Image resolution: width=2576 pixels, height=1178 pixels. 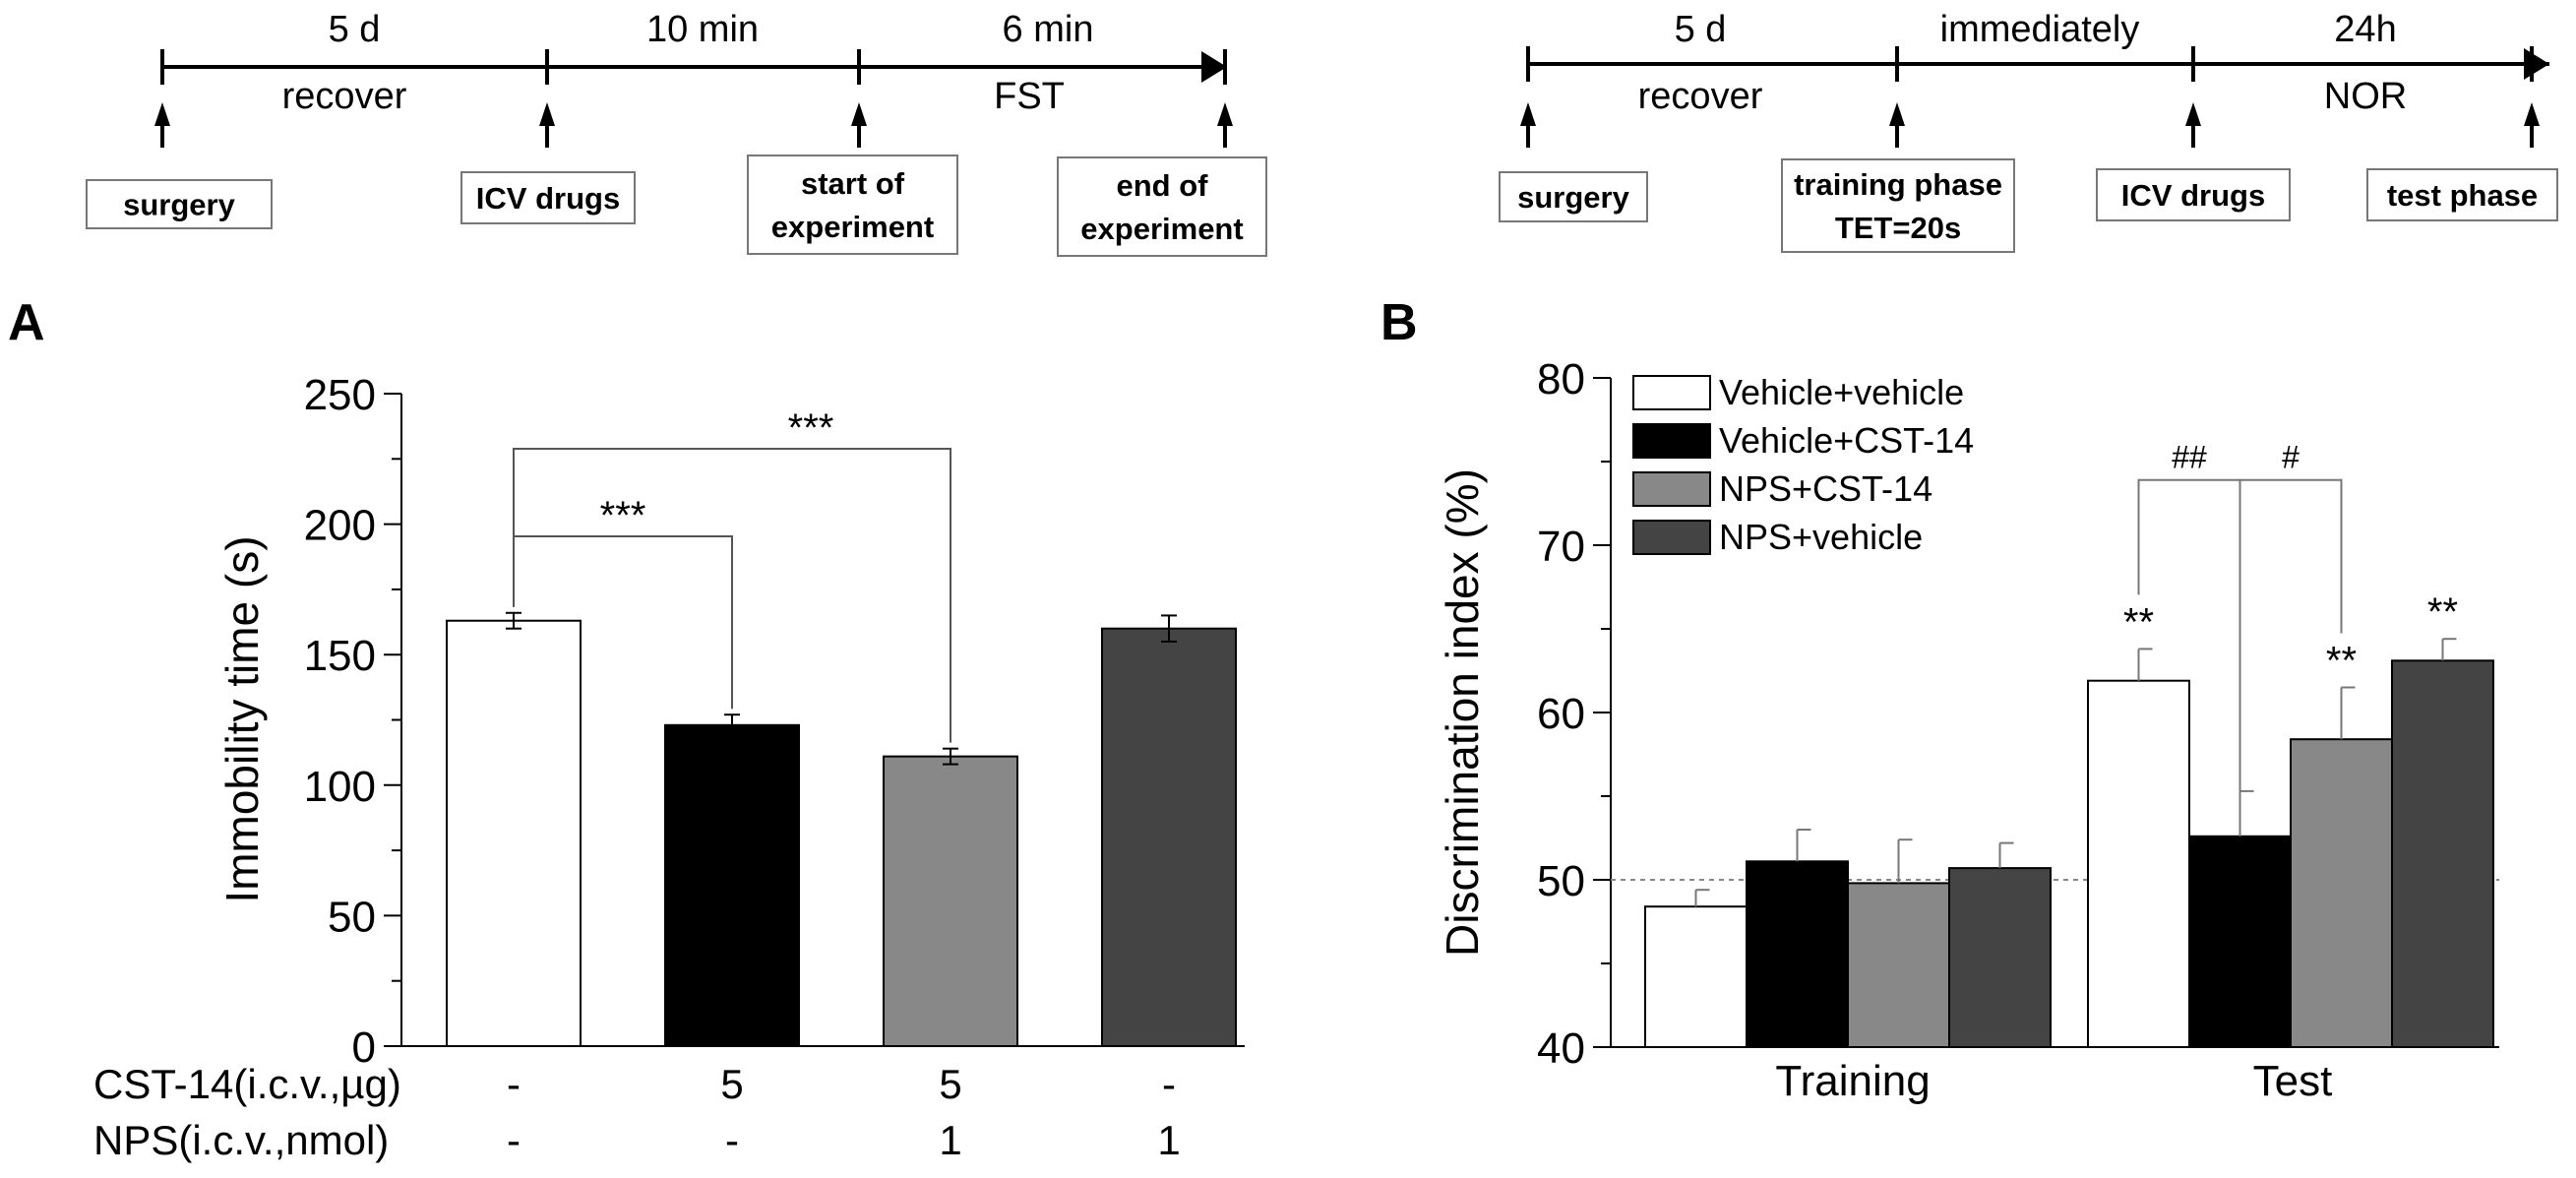 I want to click on nor-timeline-arrowhead, so click(x=2536, y=64).